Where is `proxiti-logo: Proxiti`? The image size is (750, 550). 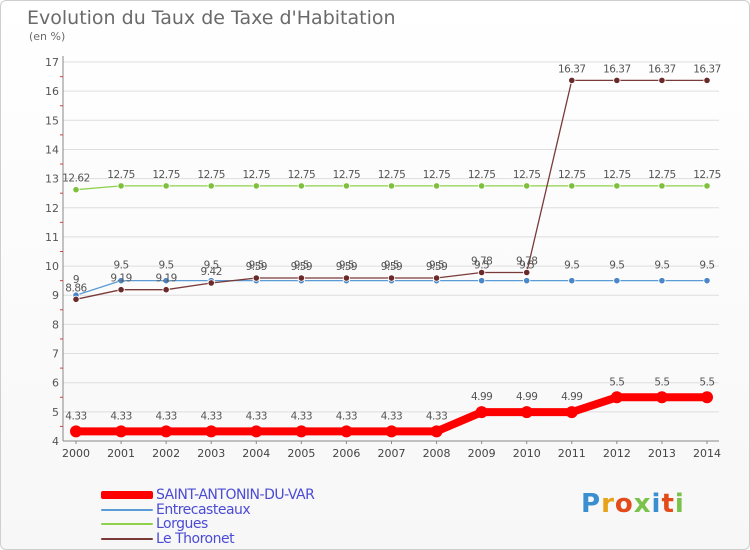
proxiti-logo: Proxiti is located at coordinates (633, 504).